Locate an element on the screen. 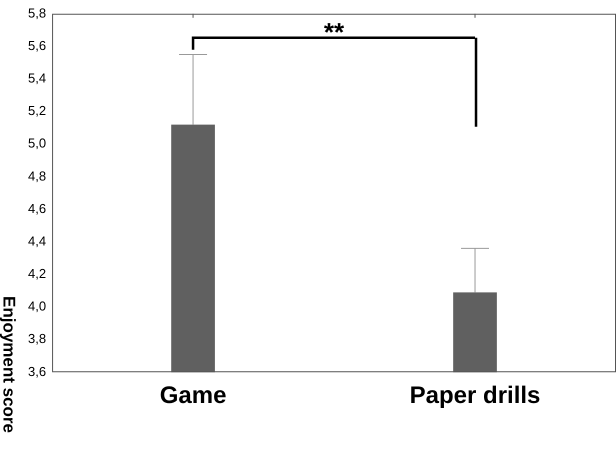 The image size is (616, 451). y-tick-label: 5,4 is located at coordinates (37, 78).